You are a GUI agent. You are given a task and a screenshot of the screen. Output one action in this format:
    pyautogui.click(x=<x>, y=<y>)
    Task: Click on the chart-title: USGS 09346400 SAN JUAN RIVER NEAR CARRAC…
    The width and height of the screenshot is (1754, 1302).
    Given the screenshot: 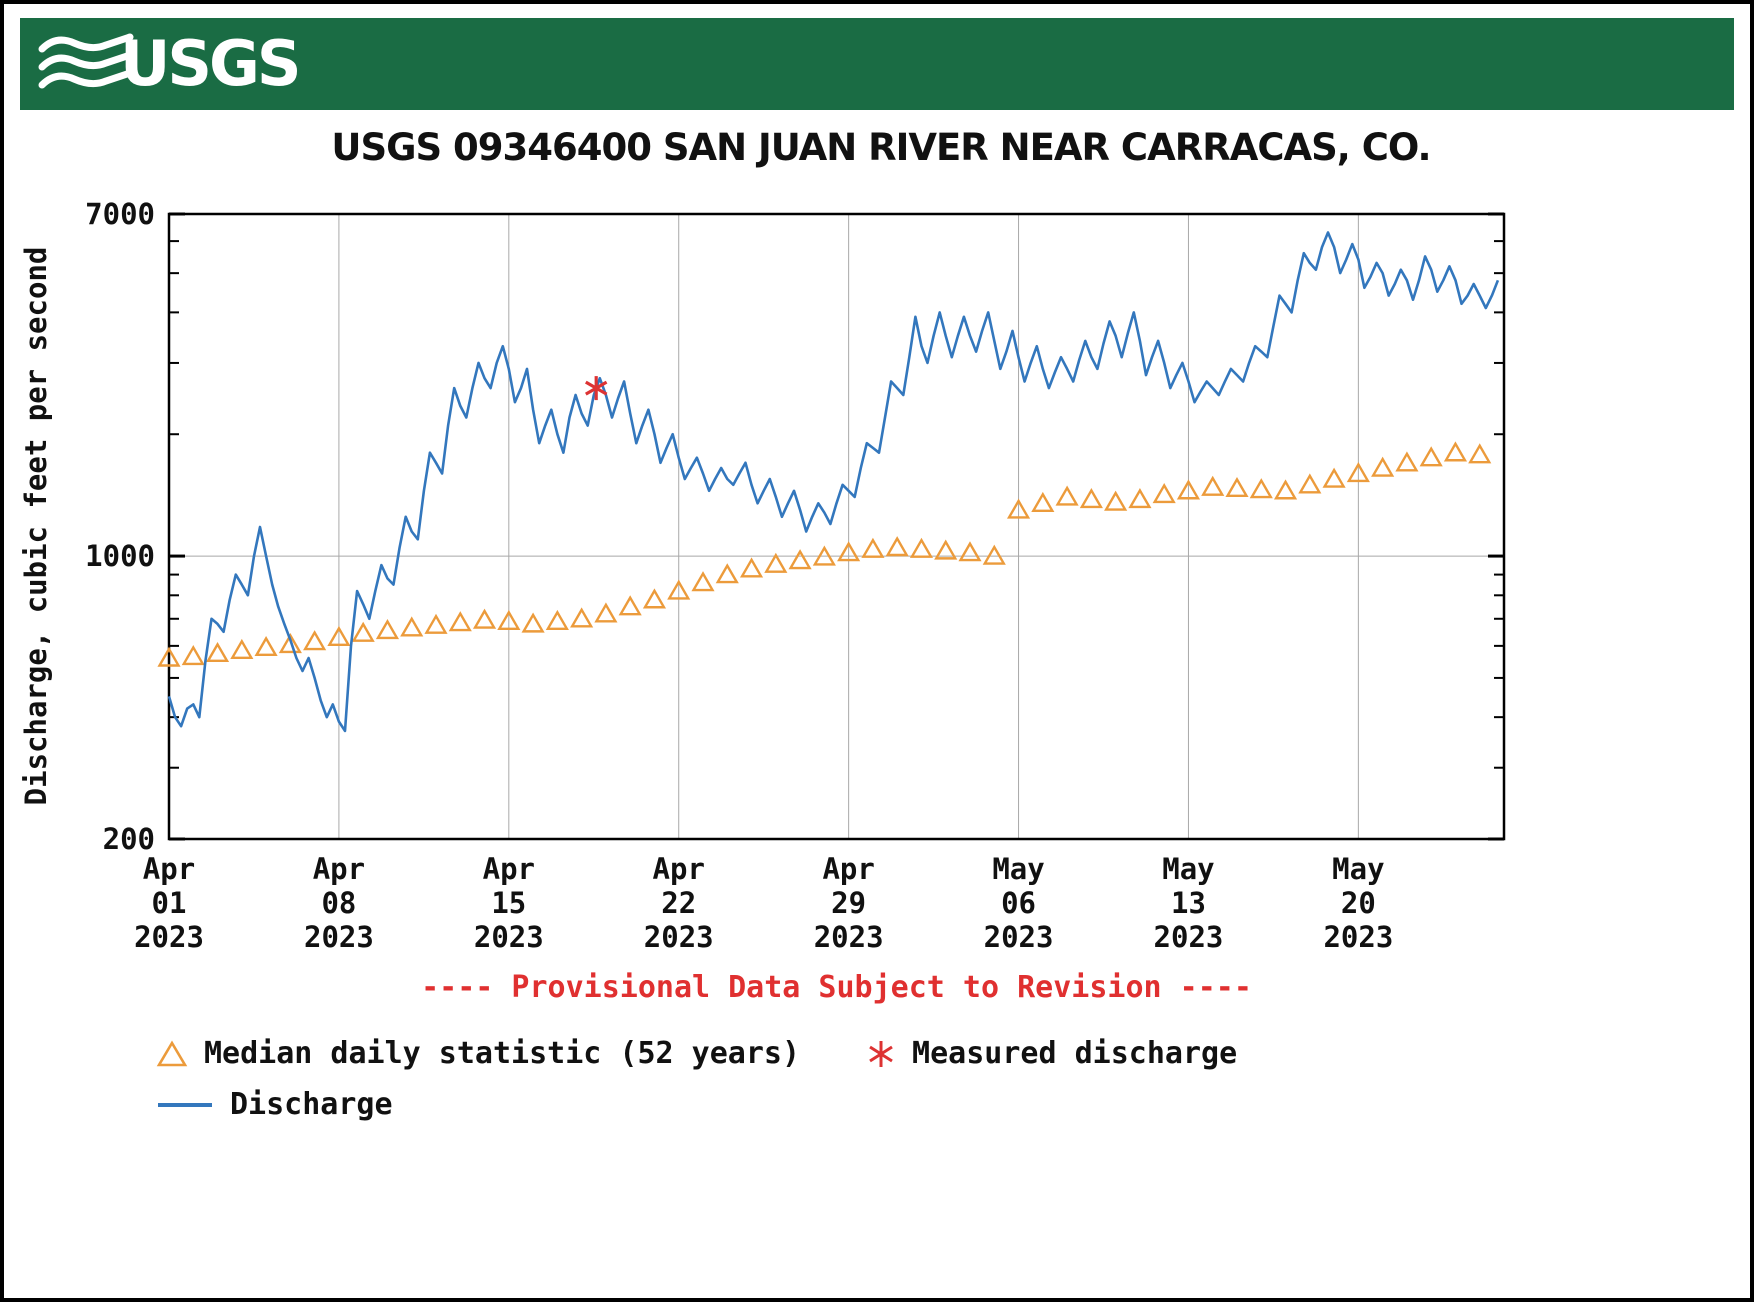 What is the action you would take?
    pyautogui.click(x=881, y=147)
    